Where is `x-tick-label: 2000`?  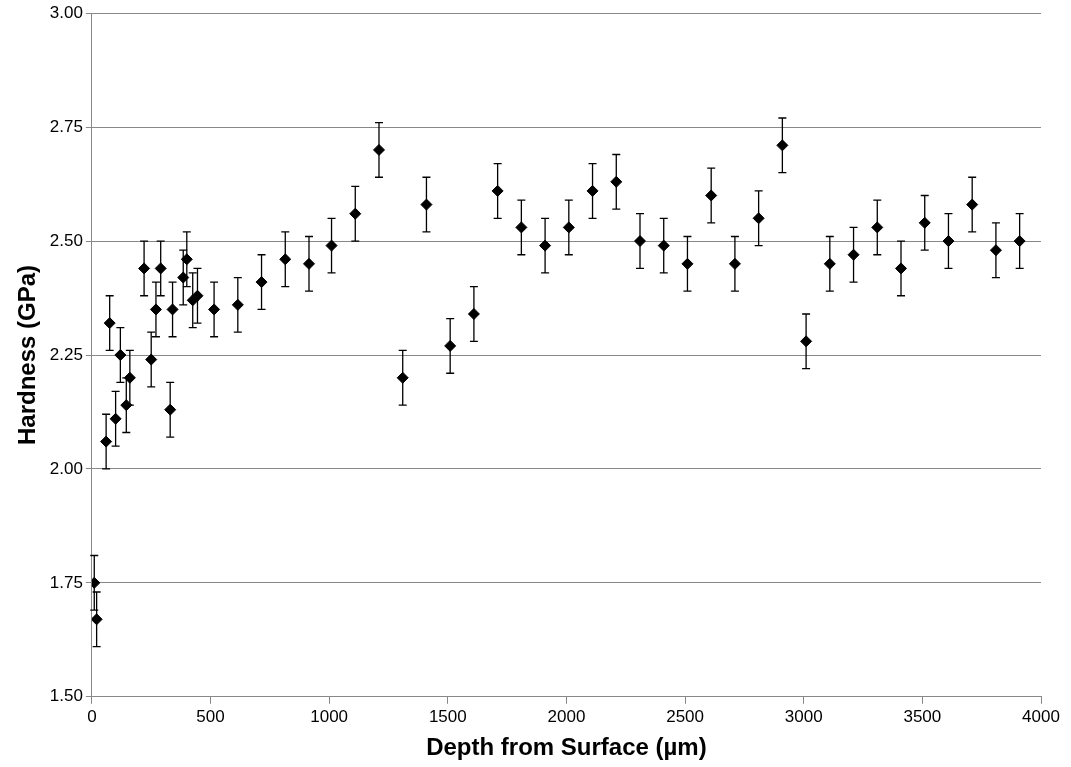 x-tick-label: 2000 is located at coordinates (566, 716).